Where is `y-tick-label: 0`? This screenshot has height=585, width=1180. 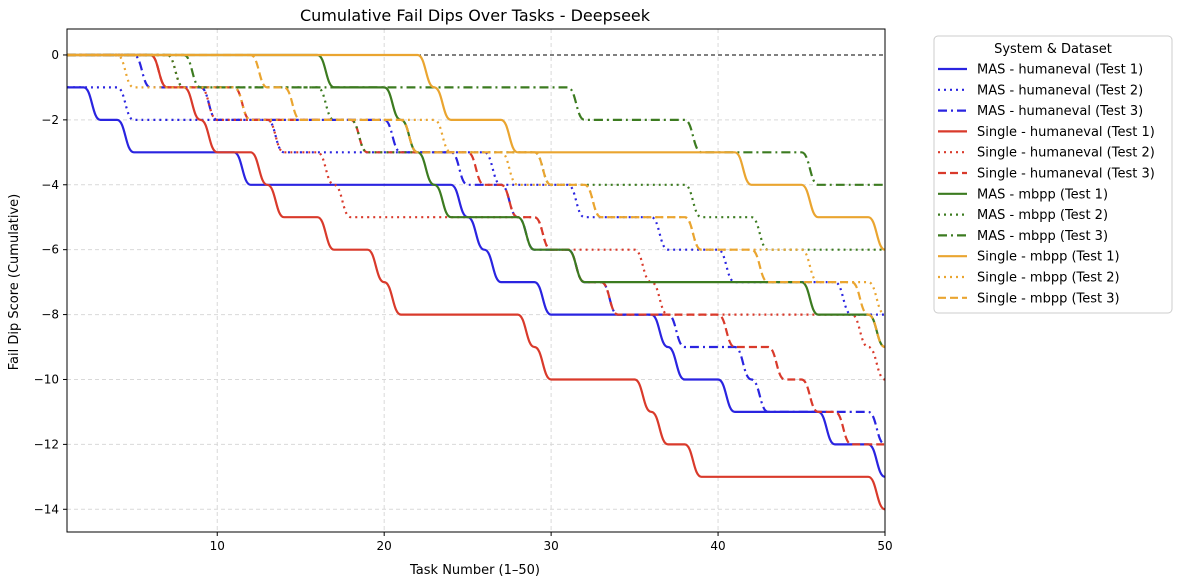 y-tick-label: 0 is located at coordinates (55, 55).